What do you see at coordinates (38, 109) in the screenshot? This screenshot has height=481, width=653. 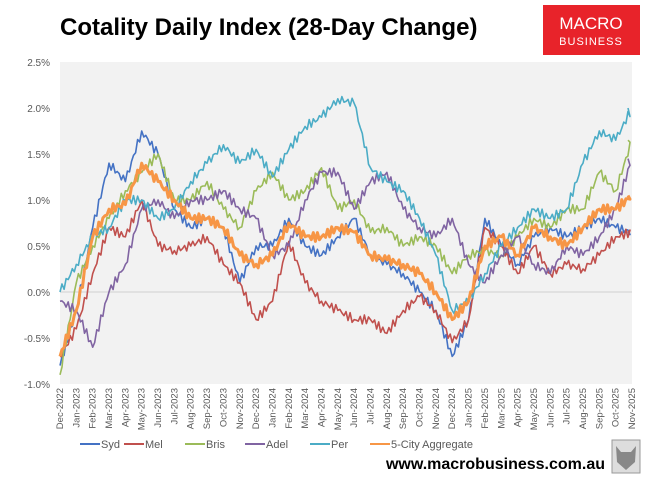 I see `y-tick-label: 2.0%` at bounding box center [38, 109].